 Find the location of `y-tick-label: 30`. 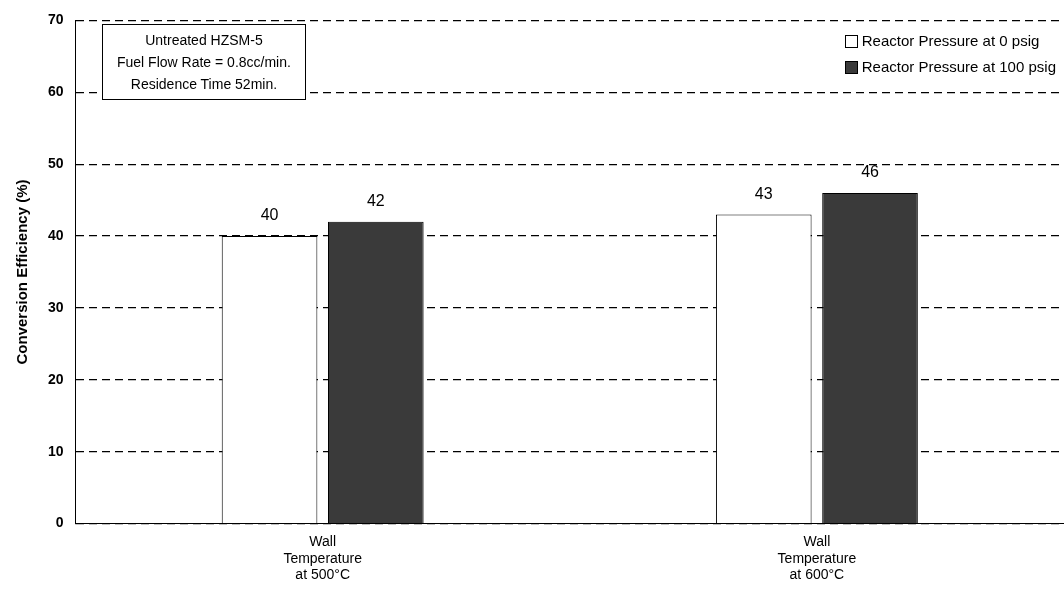

y-tick-label: 30 is located at coordinates (55, 306).